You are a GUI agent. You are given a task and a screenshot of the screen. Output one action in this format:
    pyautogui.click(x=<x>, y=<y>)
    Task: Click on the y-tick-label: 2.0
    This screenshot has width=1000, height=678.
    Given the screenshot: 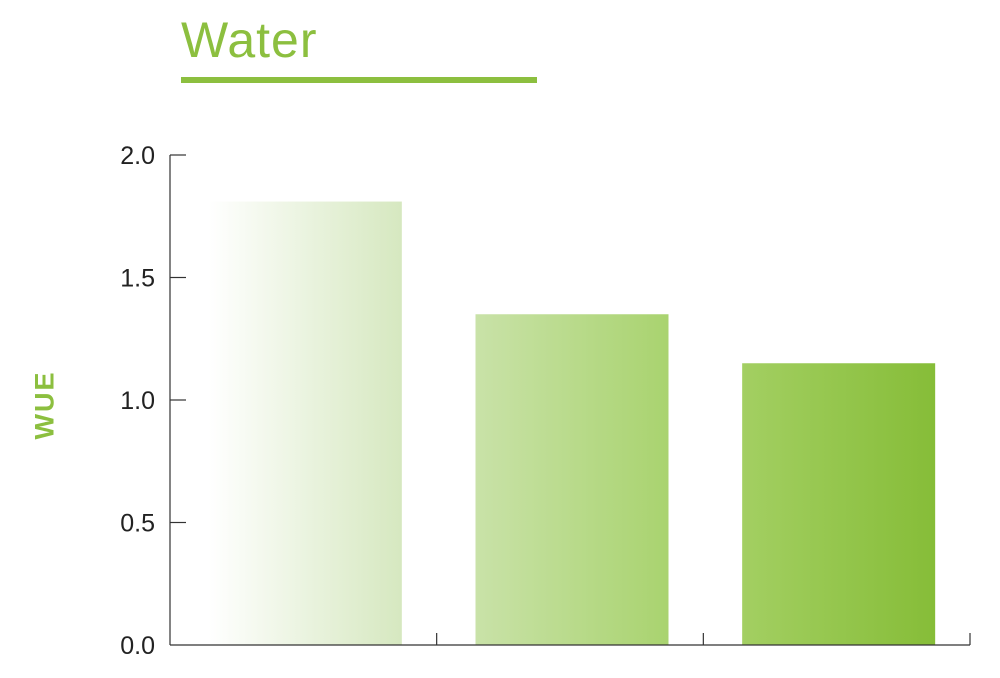 What is the action you would take?
    pyautogui.click(x=137, y=156)
    